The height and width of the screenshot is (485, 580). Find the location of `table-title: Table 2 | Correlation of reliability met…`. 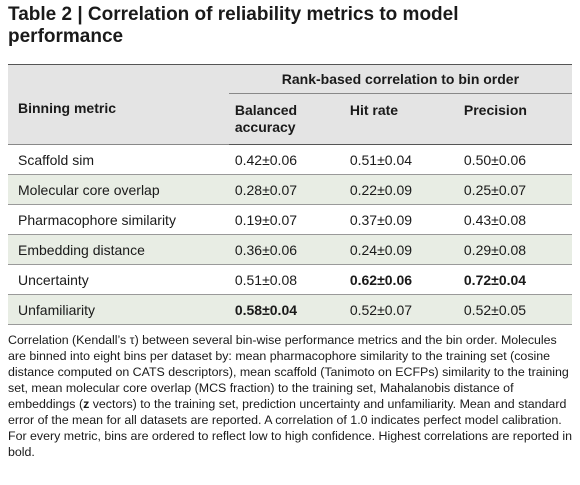

table-title: Table 2 | Correlation of reliability met… is located at coordinates (233, 25).